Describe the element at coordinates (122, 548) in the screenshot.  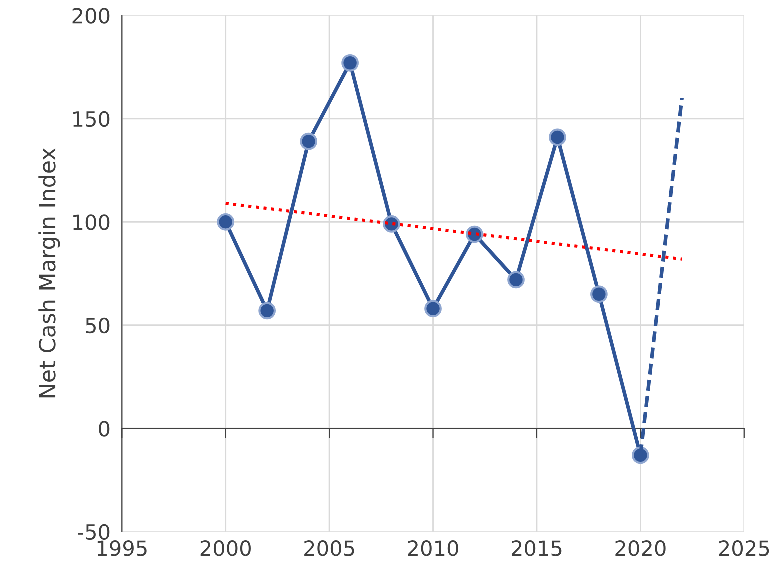
I see `x-tick-label: 1995` at that location.